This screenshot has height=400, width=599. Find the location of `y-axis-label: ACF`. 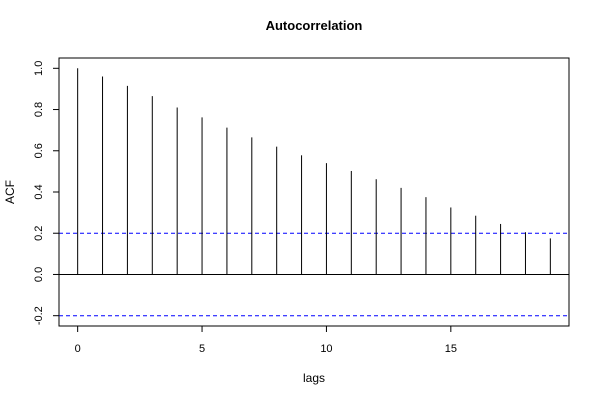

y-axis-label: ACF is located at coordinates (10, 192).